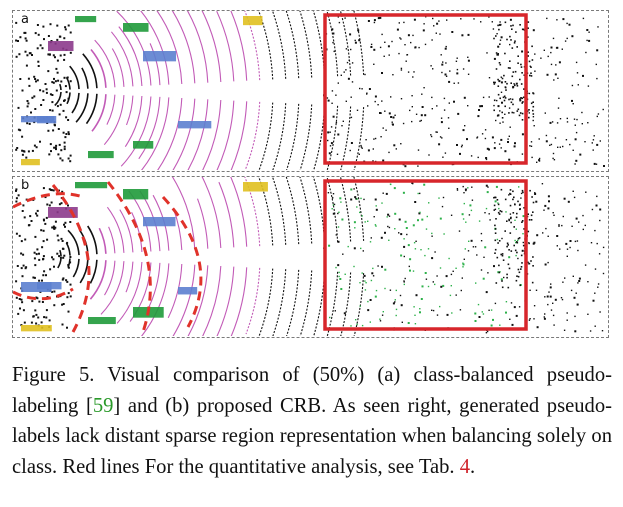  Describe the element at coordinates (103, 405) in the screenshot. I see `citation-link: 59` at that location.